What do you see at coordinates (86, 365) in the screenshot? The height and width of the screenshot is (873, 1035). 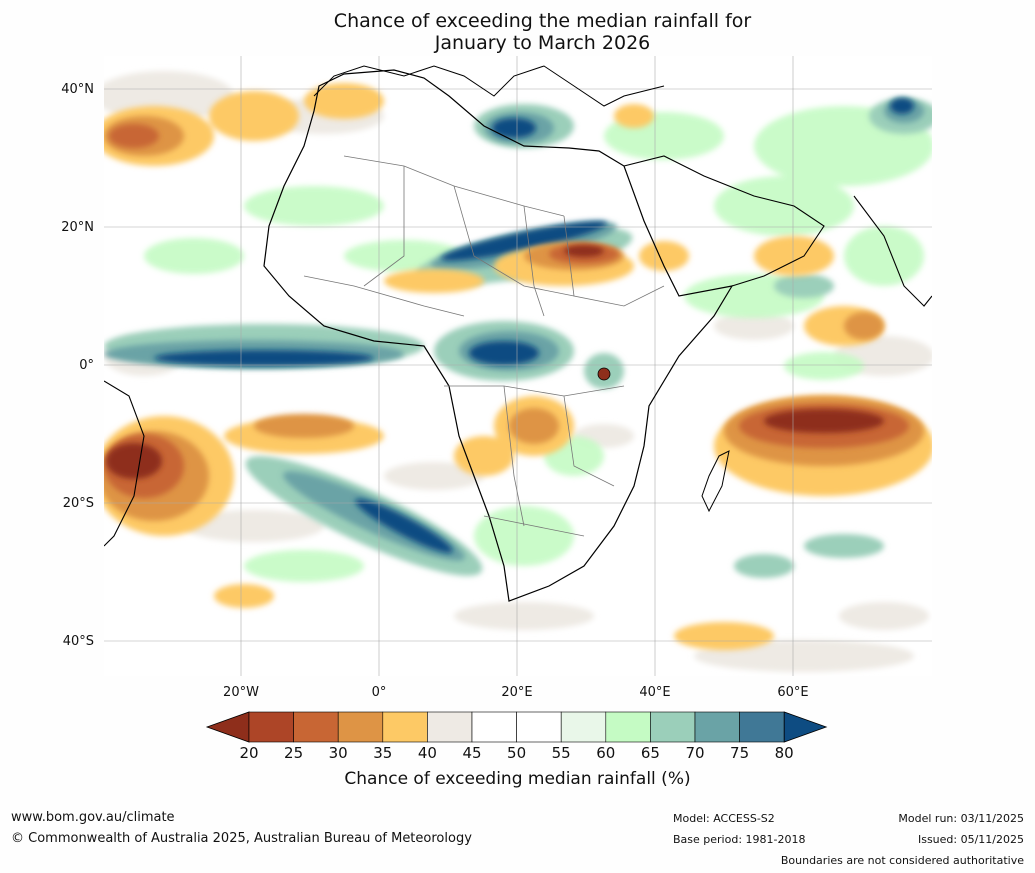 I see `lat-label-0: 0°` at bounding box center [86, 365].